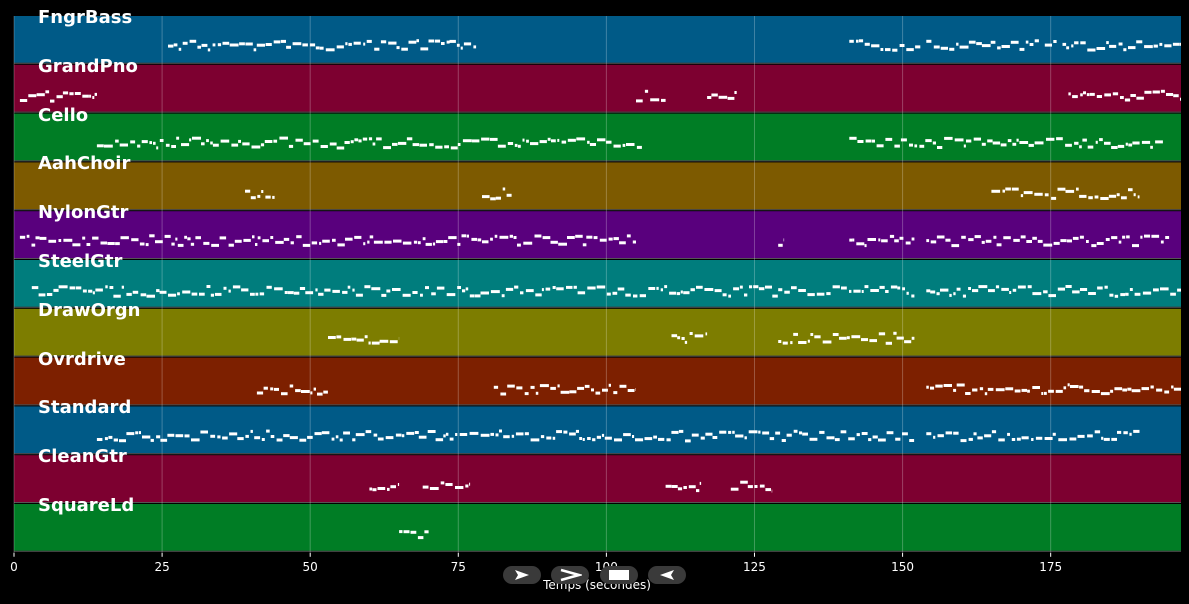 This screenshot has height=604, width=1189. Describe the element at coordinates (667, 575) in the screenshot. I see `rewind-button` at that location.